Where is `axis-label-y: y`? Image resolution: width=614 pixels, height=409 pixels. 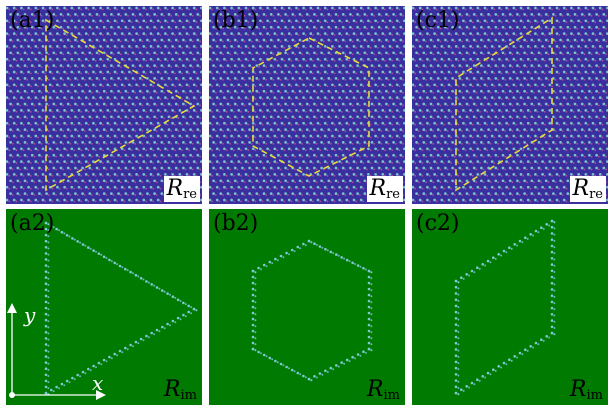 axis-label-y: y is located at coordinates (30, 315).